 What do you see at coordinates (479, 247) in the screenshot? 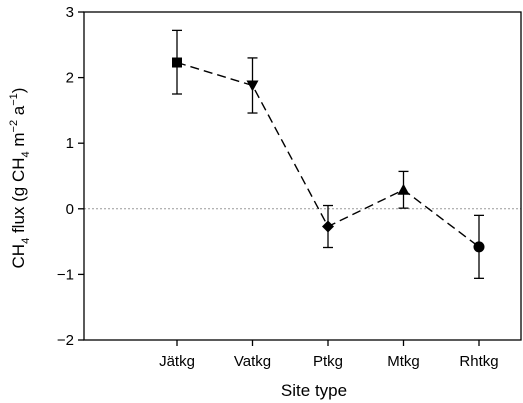
I see `data-point-circle` at bounding box center [479, 247].